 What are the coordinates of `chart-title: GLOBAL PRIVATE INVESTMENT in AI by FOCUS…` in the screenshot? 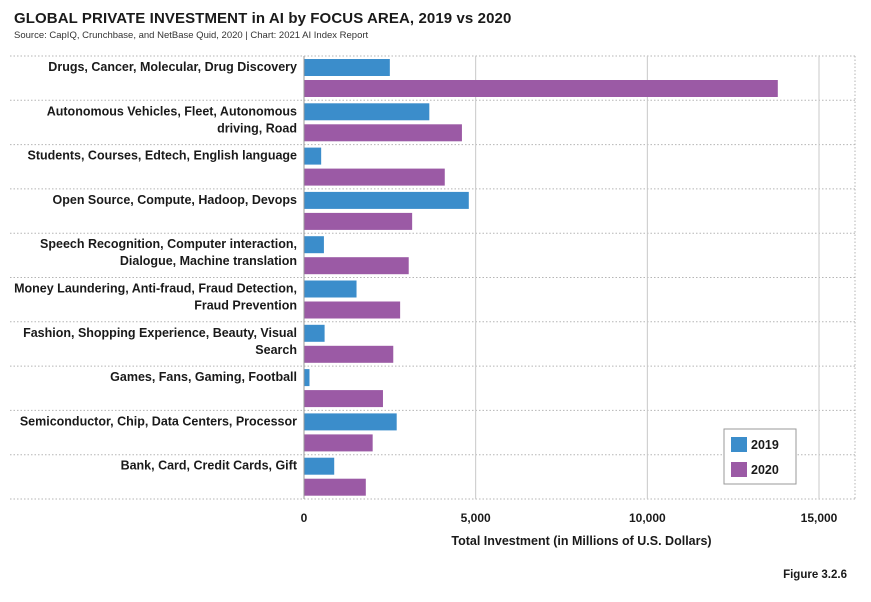 It's located at (263, 18).